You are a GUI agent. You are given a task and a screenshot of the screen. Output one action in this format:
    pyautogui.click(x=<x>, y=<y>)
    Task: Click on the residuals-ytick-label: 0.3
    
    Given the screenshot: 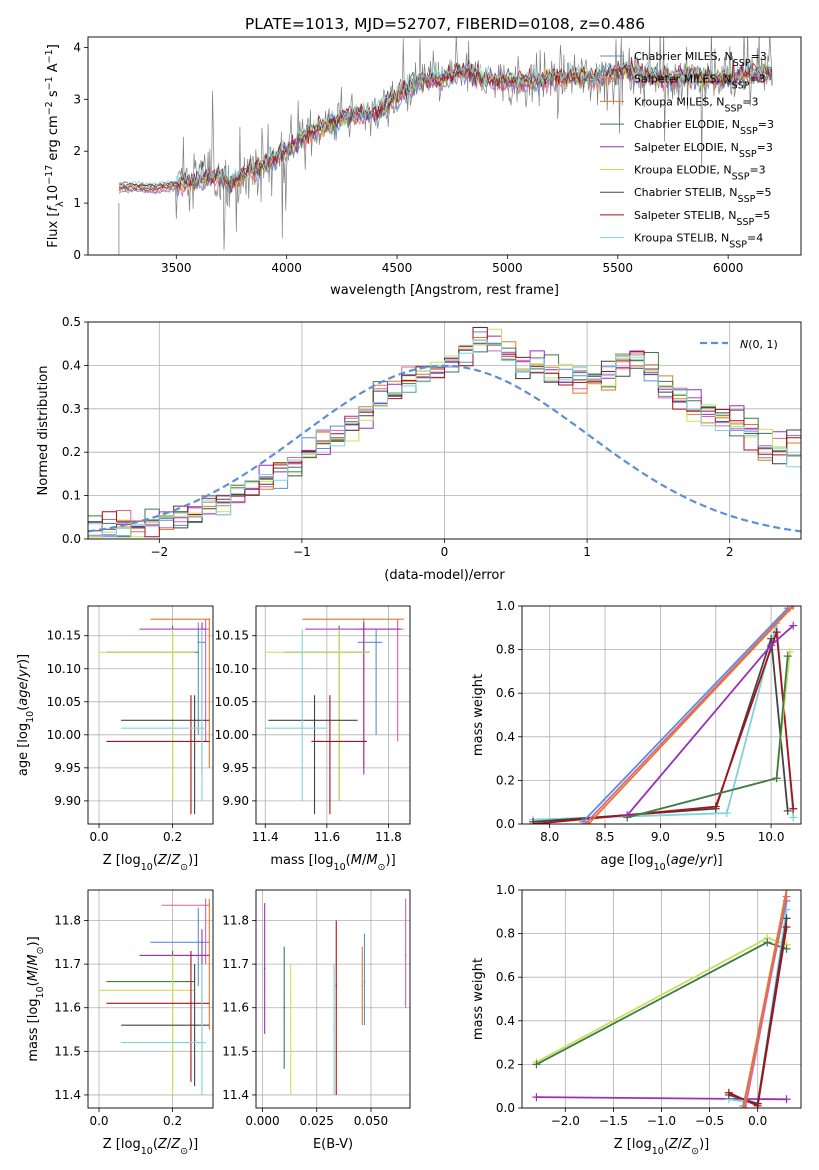 What is the action you would take?
    pyautogui.click(x=71, y=409)
    